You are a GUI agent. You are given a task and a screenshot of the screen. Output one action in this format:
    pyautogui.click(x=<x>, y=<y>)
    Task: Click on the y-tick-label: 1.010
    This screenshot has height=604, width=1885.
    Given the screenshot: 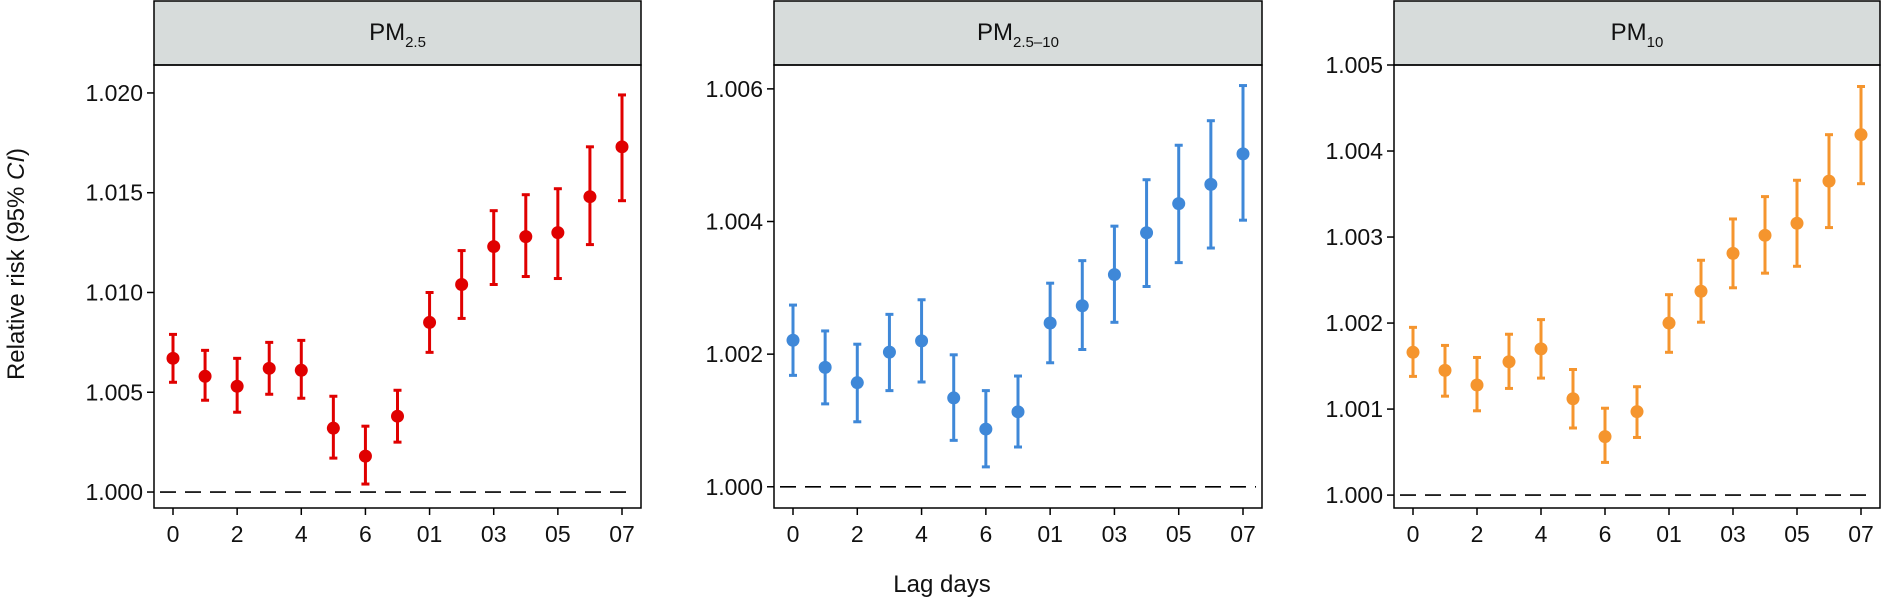 What is the action you would take?
    pyautogui.click(x=114, y=292)
    